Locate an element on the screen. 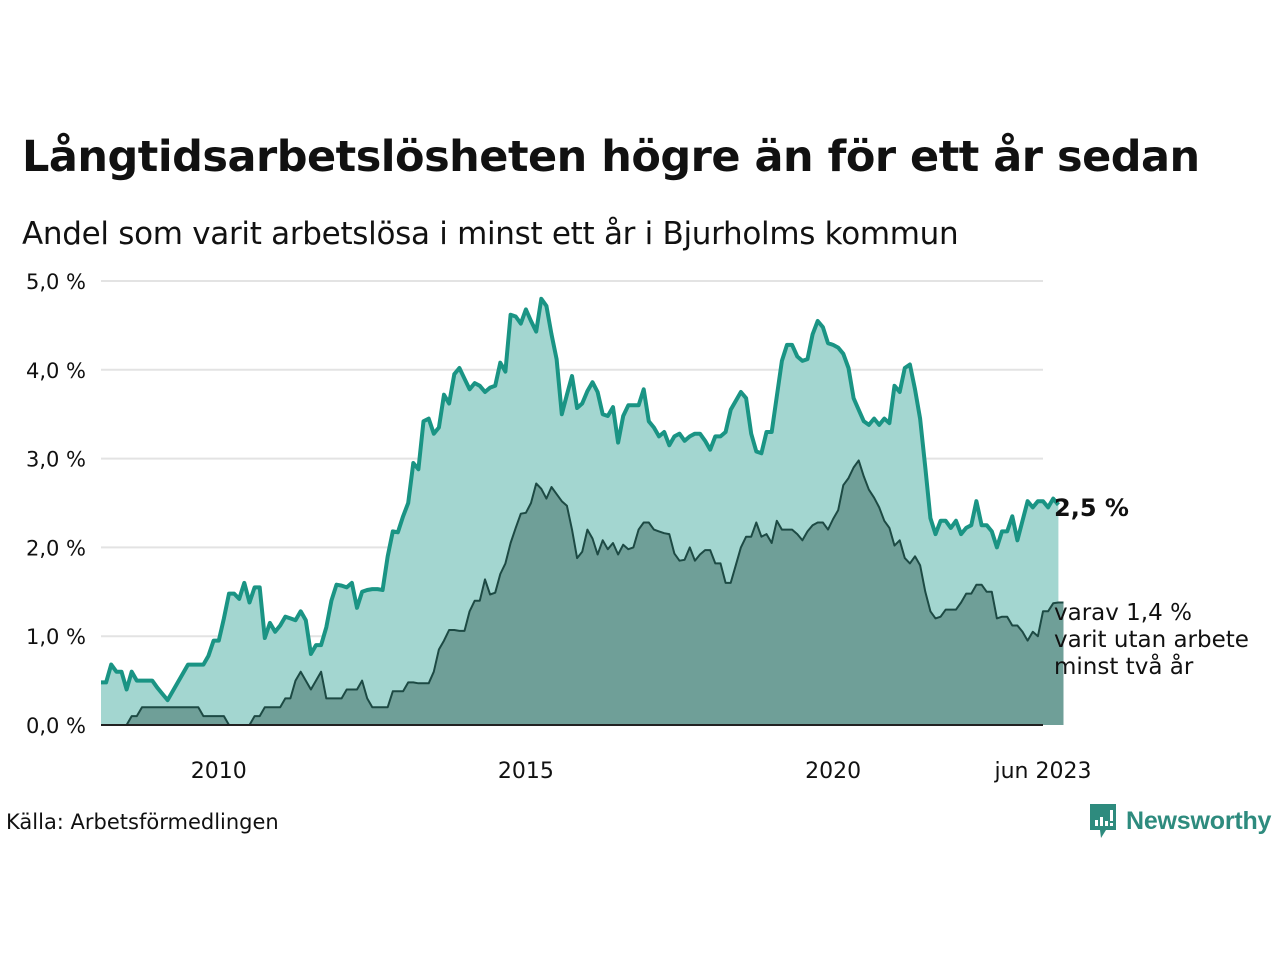 The width and height of the screenshot is (1280, 960). y-tick-label: 5,0 % is located at coordinates (56, 282).